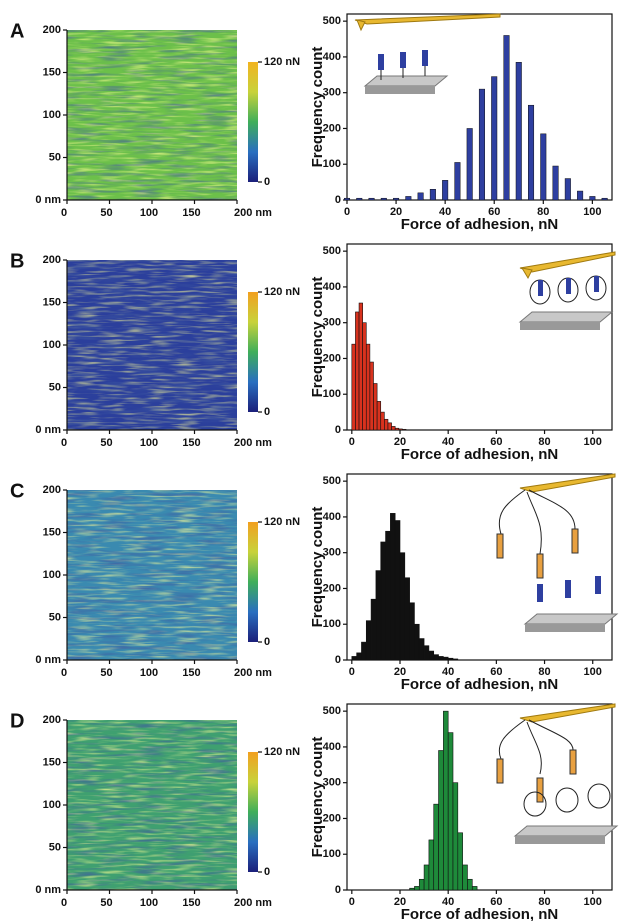 The image size is (619, 921). Describe the element at coordinates (282, 292) in the screenshot. I see `colorbar-label: 120 nN` at that location.